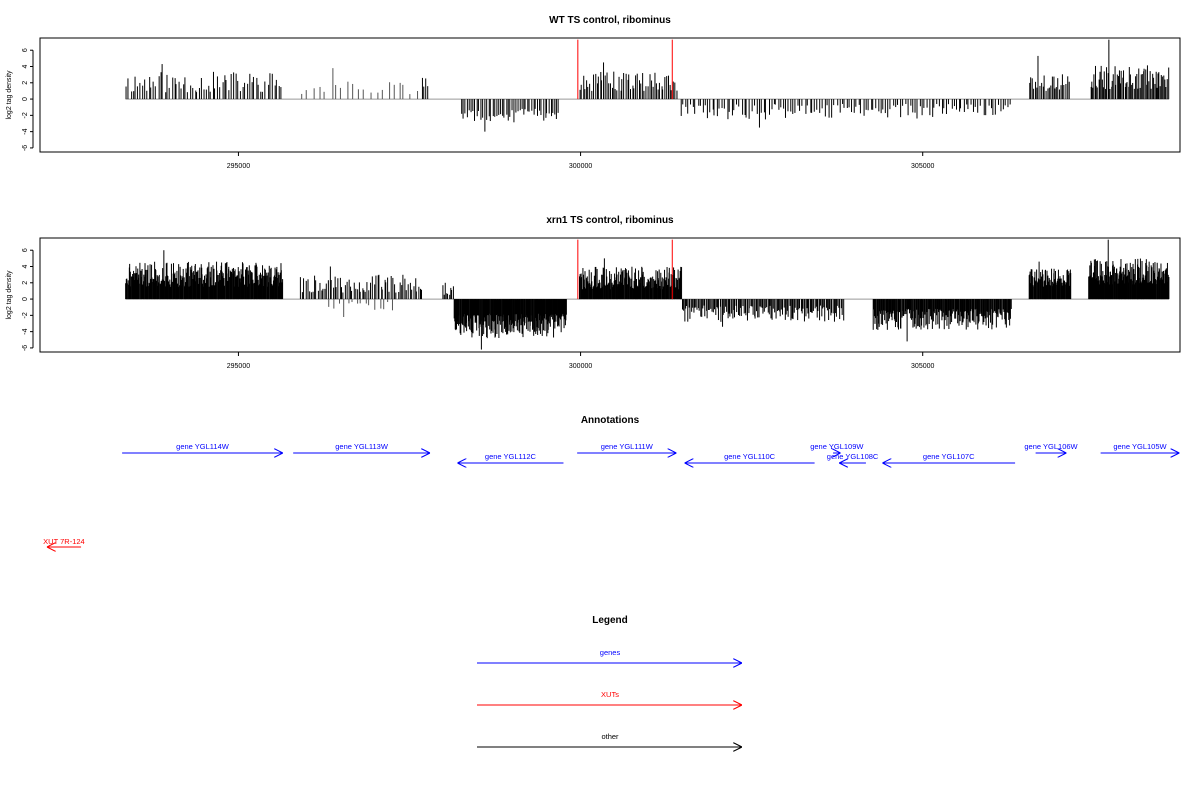 The image size is (1200, 800). I want to click on gene-label: gene YGL105W, so click(1140, 446).